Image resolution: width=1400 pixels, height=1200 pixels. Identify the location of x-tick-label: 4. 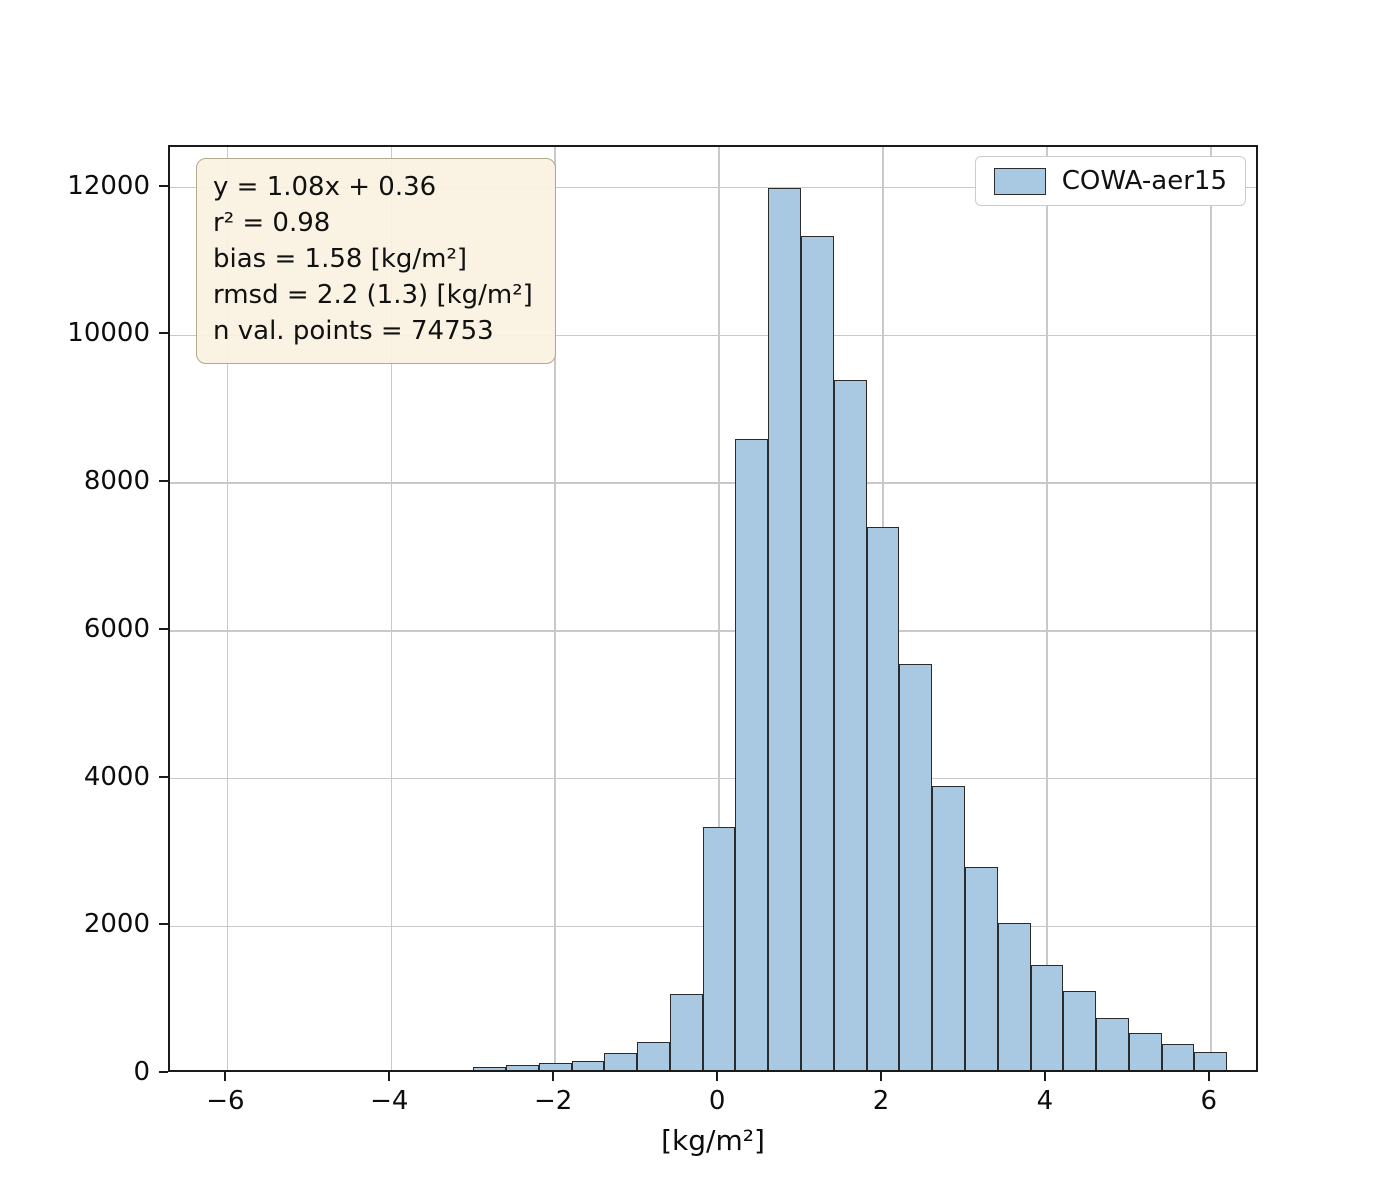
(1045, 1101).